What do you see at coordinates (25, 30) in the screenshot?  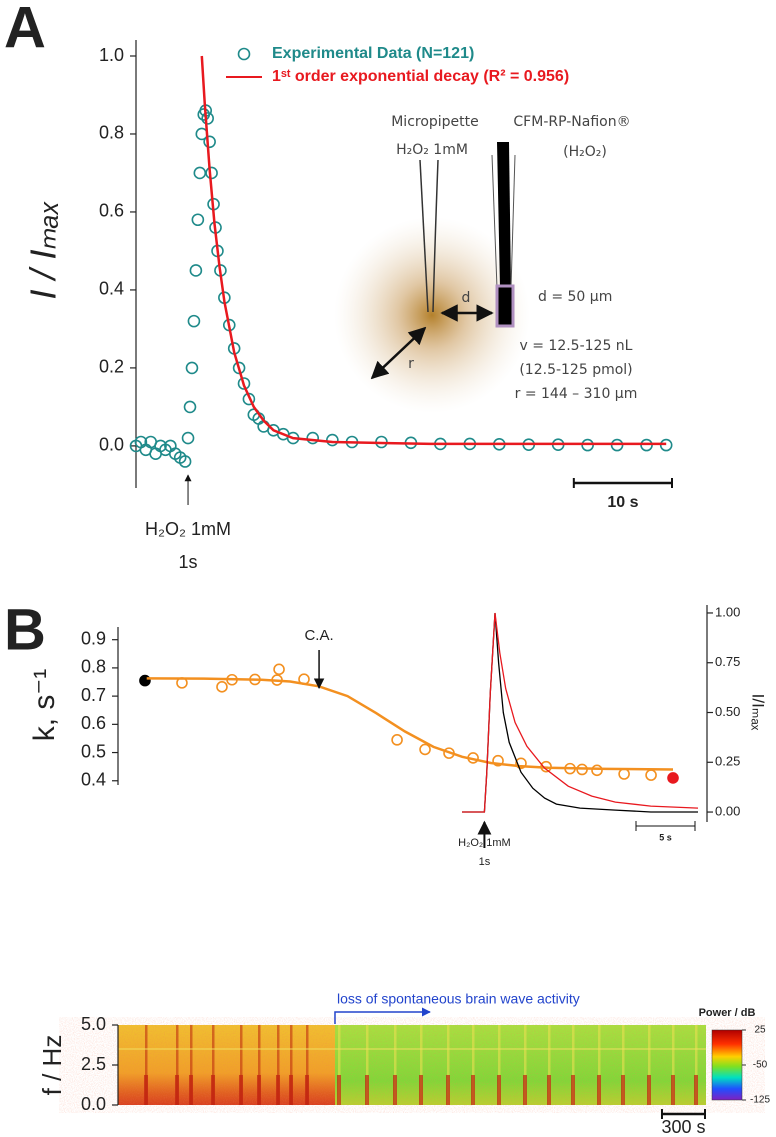 I see `panel-label: A` at bounding box center [25, 30].